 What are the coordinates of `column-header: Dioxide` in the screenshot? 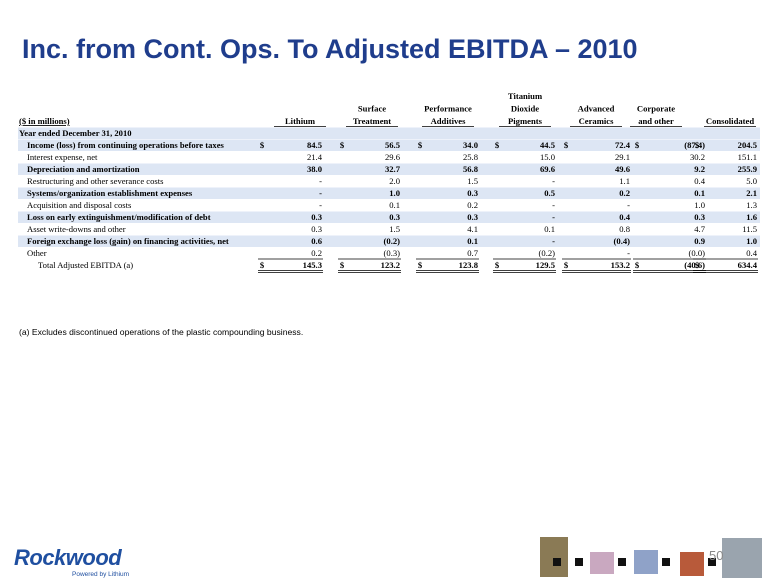 It's located at (525, 109).